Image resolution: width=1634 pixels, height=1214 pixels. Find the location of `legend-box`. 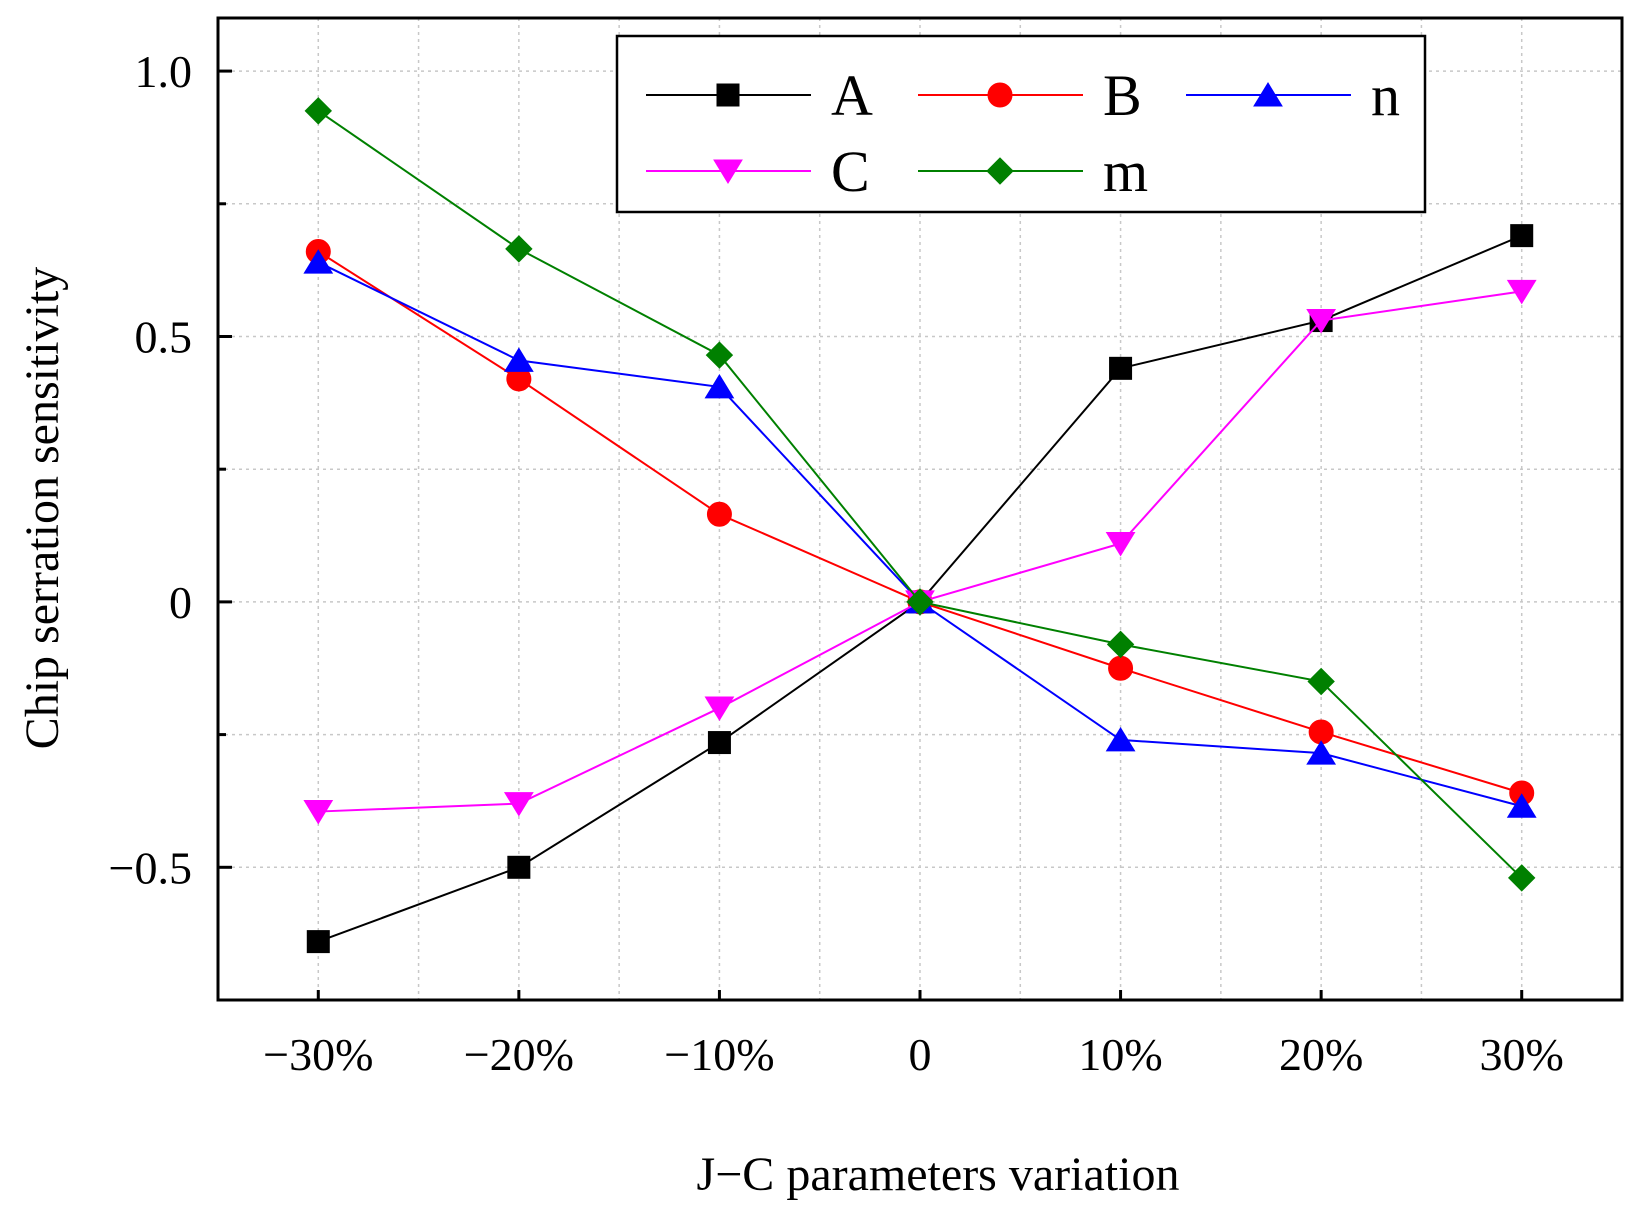

legend-box is located at coordinates (1021, 124).